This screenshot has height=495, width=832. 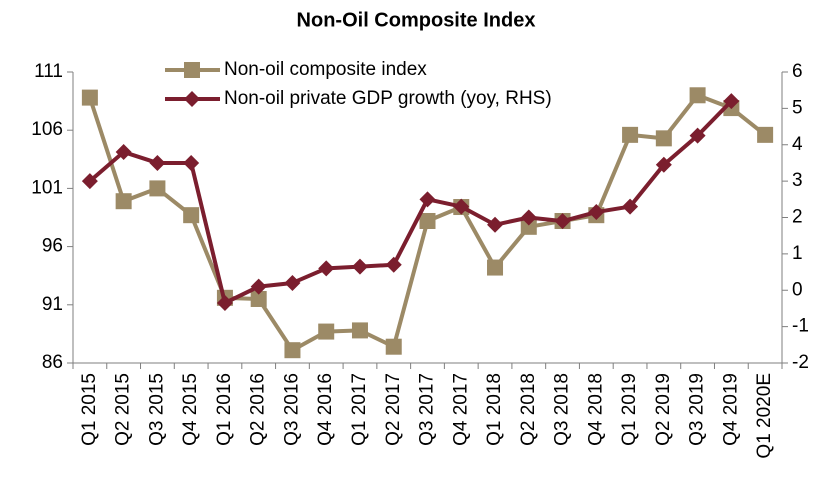 What do you see at coordinates (595, 409) in the screenshot?
I see `x-tick-label: Q4 2018` at bounding box center [595, 409].